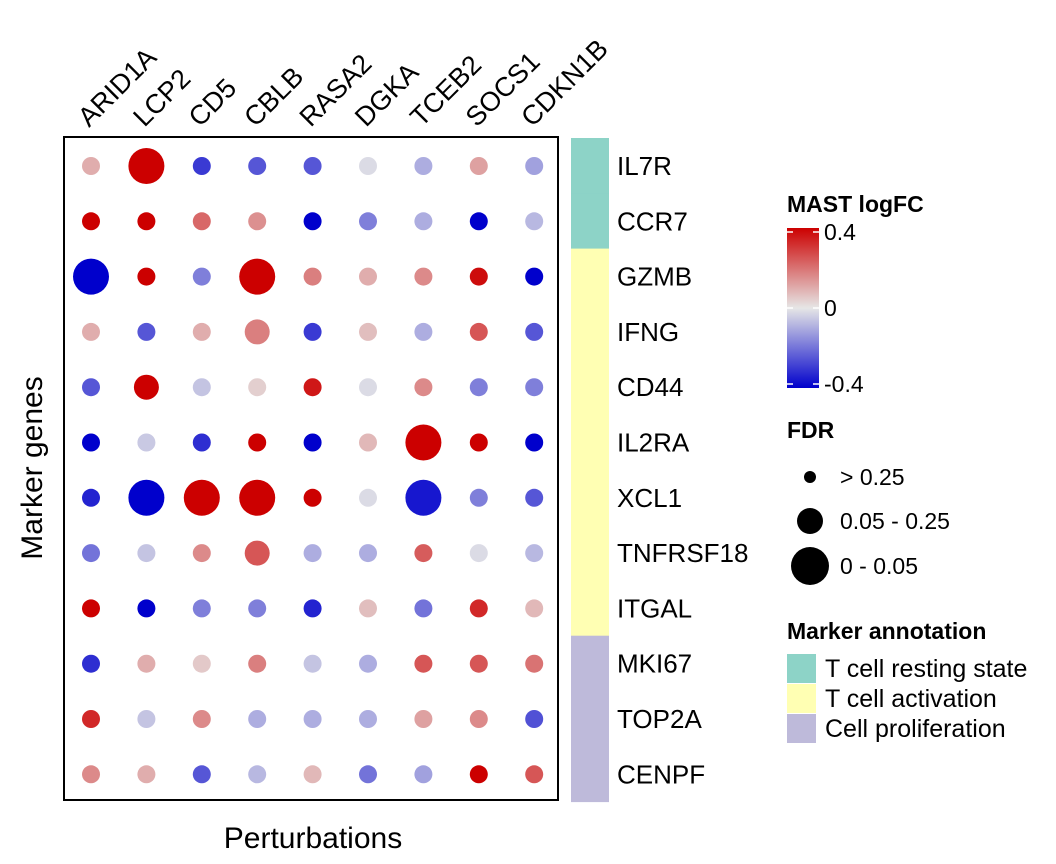  I want to click on dot-CENPF-CD5, so click(201, 774).